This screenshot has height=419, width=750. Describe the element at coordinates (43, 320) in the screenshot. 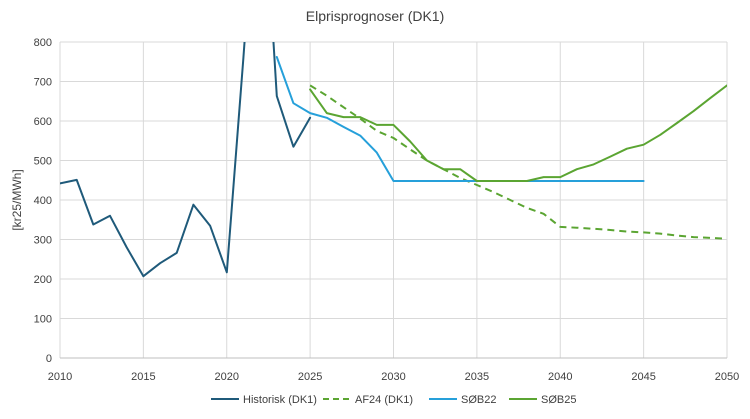

I see `y-tick-label: 100` at that location.